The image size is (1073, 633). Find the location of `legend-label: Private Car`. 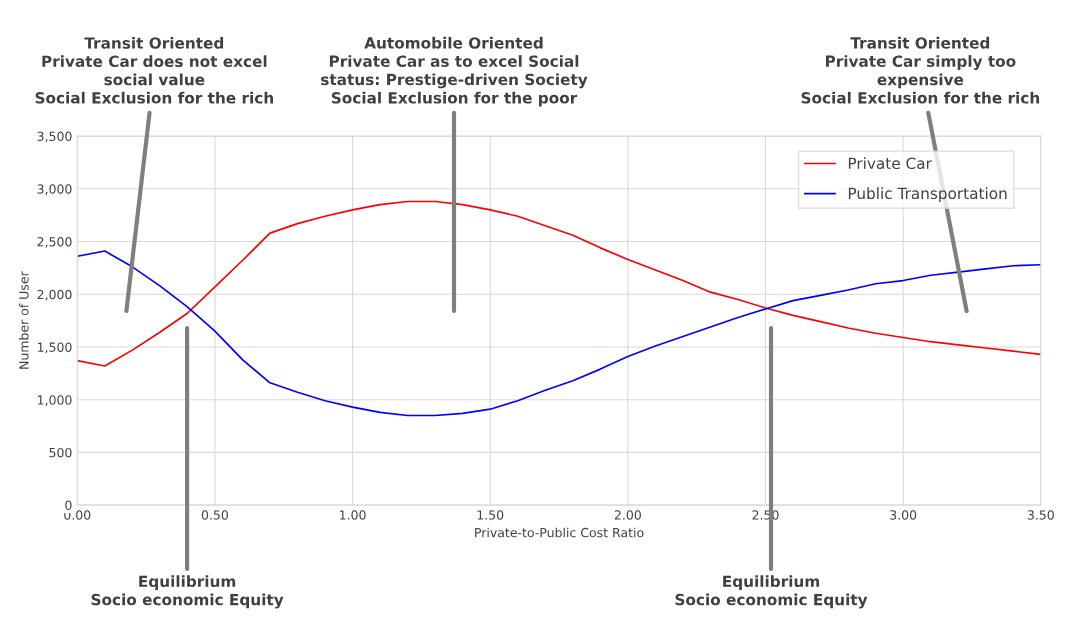

legend-label: Private Car is located at coordinates (890, 163).